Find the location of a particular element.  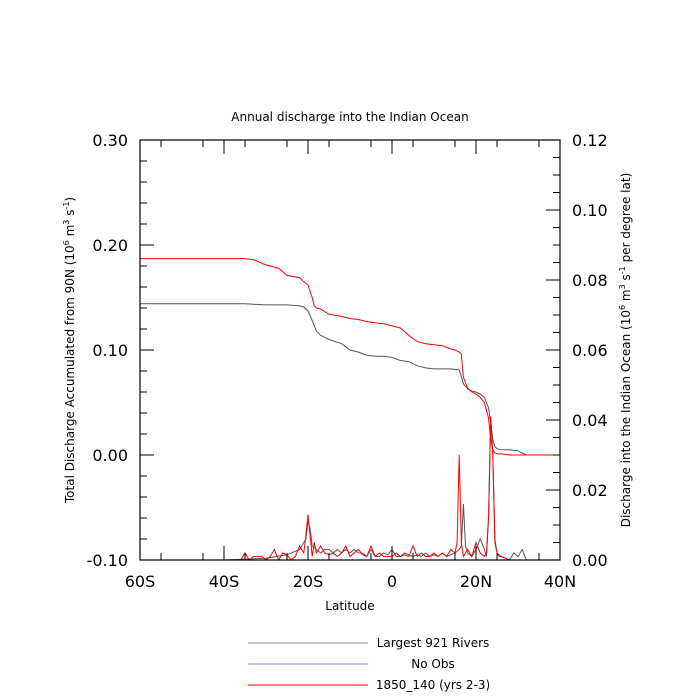

y-left-tick-label: -0.10 is located at coordinates (107, 560).